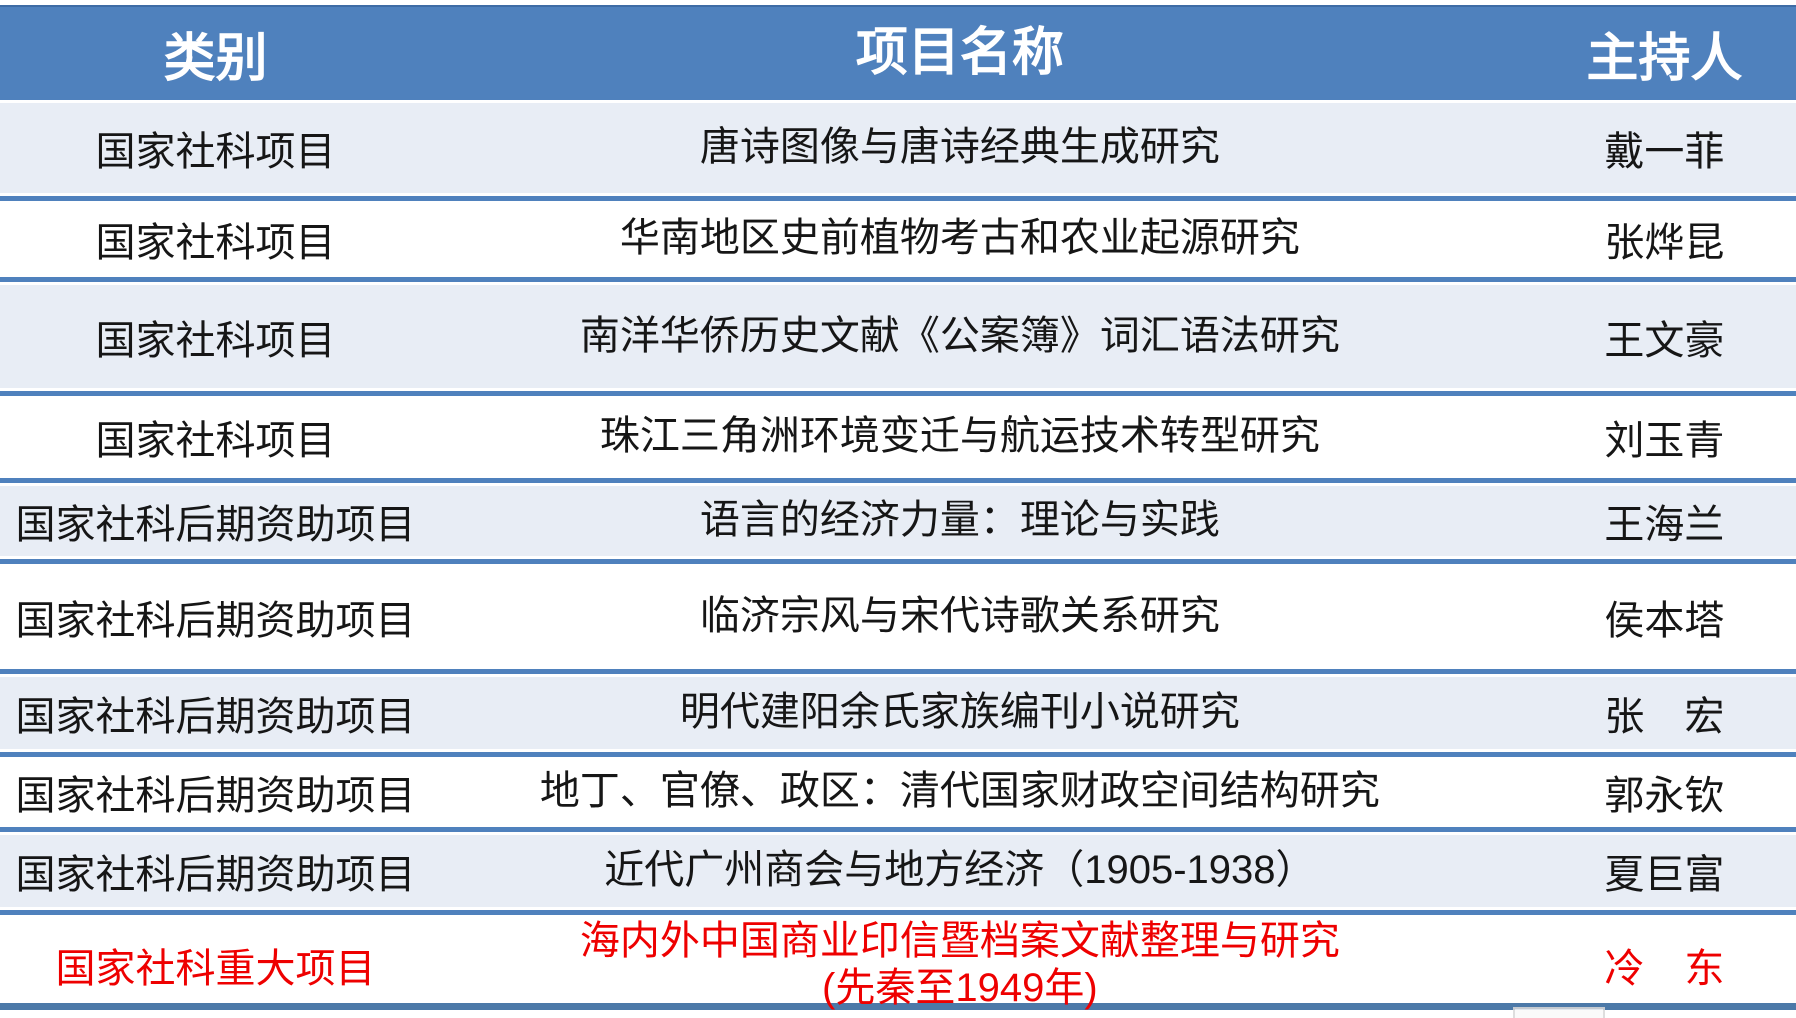 This screenshot has width=1796, height=1018. I want to click on table-row: 国家社科后期资助项目 地丁、官僚、政区：清代国家财政空间结构研究 郭永钦, so click(898, 792).